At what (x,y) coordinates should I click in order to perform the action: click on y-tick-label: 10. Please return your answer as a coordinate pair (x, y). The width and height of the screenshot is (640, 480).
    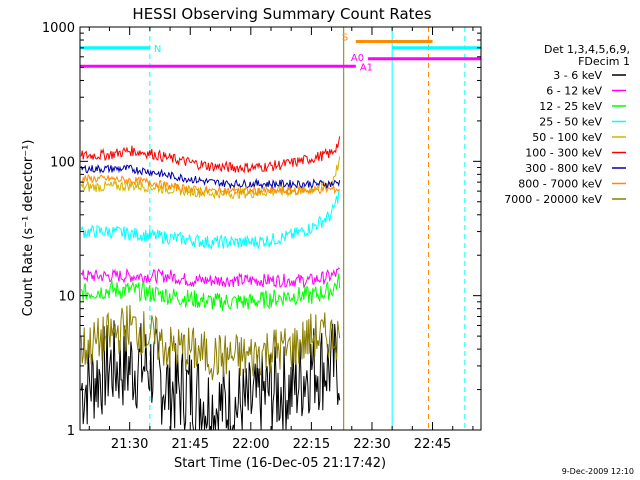
    Looking at the image, I should click on (66, 297).